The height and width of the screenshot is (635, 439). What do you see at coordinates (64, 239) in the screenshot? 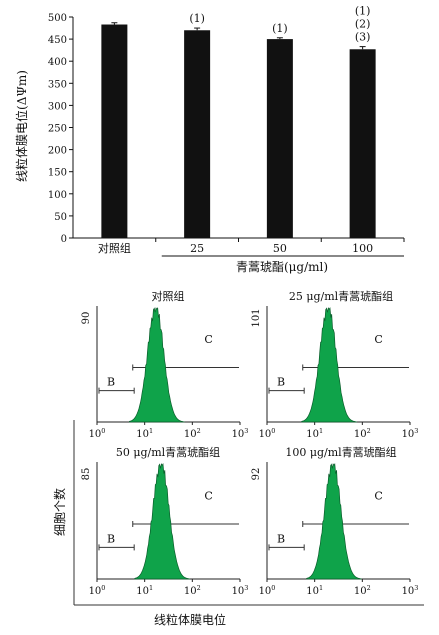
I see `bar-y-tick-label: 0` at bounding box center [64, 239].